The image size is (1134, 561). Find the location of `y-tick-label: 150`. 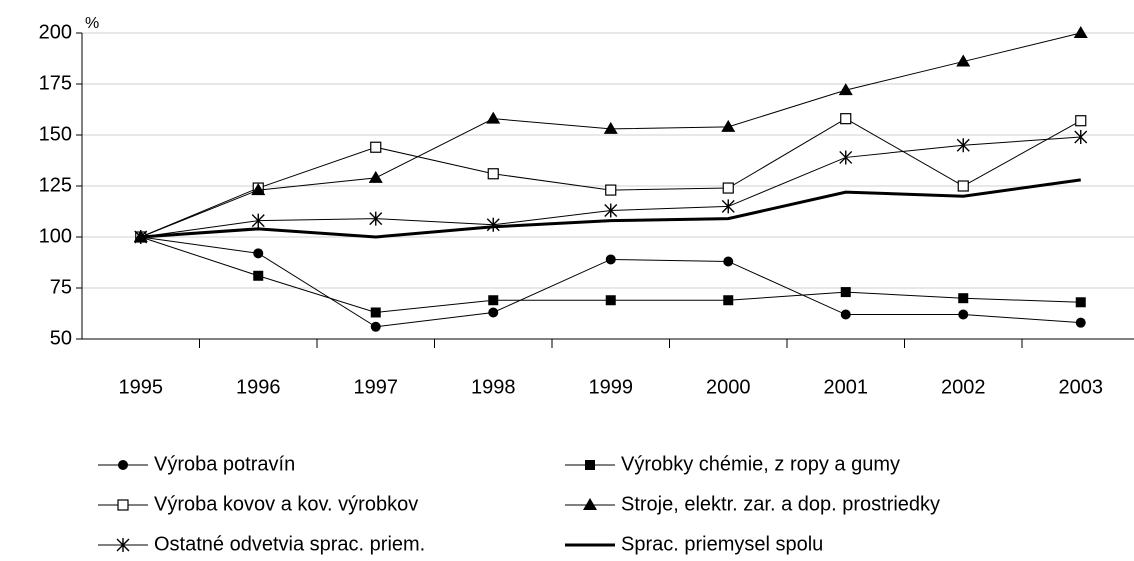

y-tick-label: 150 is located at coordinates (55, 134).